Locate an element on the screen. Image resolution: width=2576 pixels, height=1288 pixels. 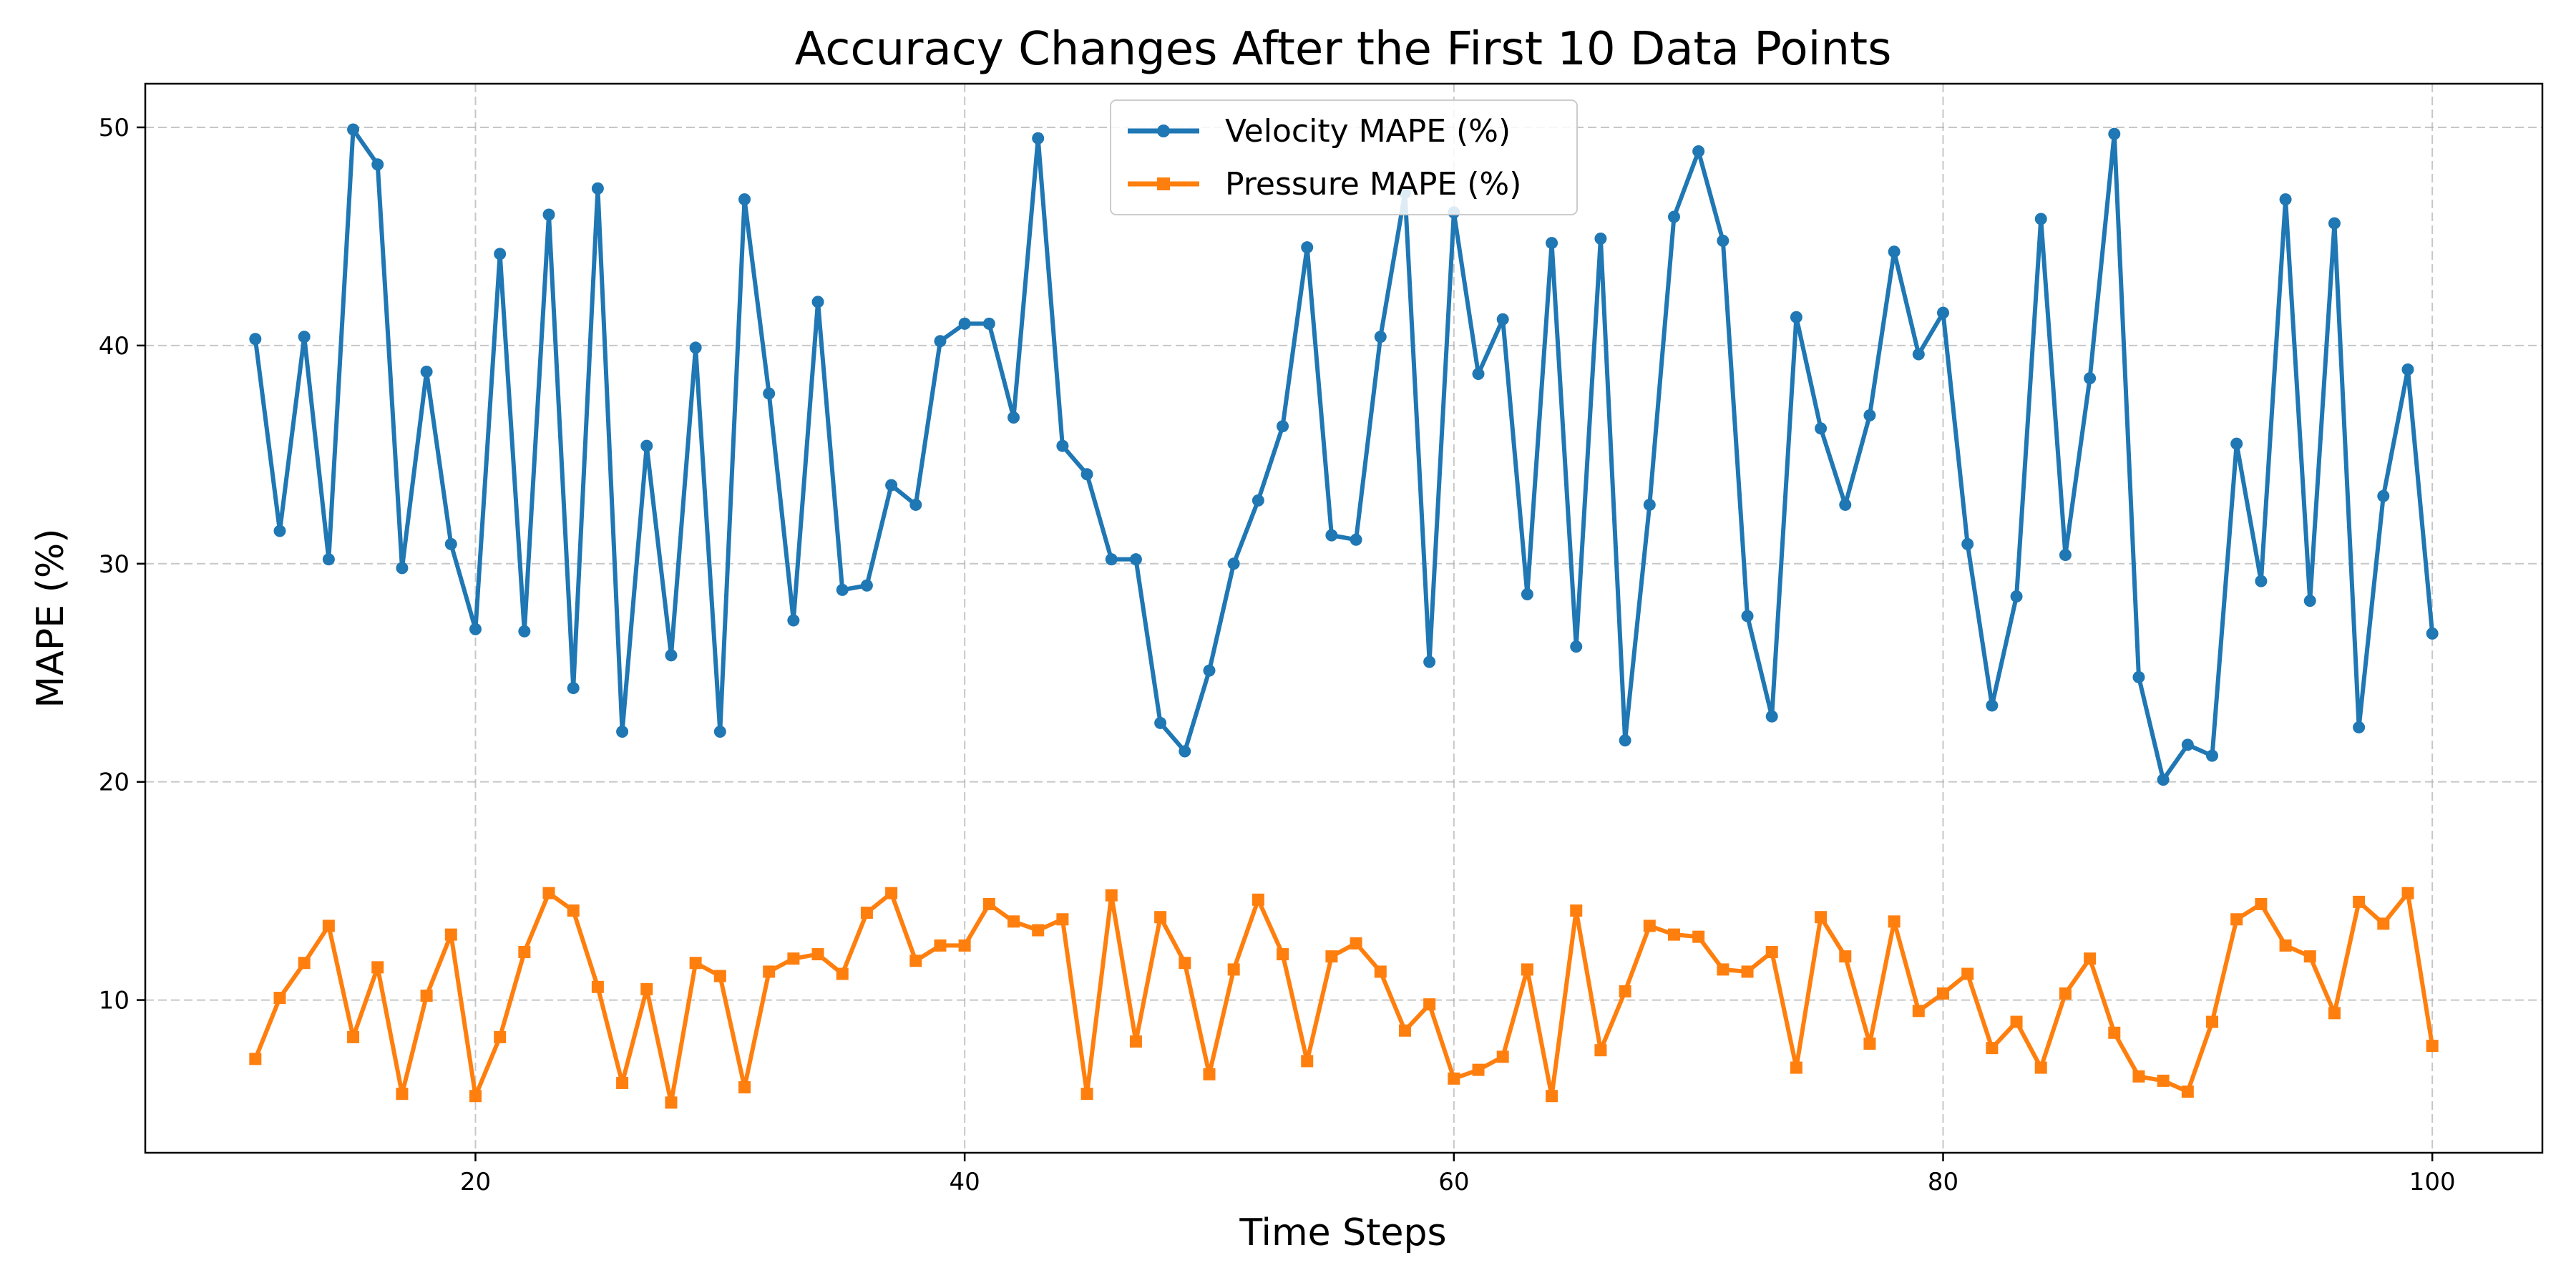
y-tick-label: 10 is located at coordinates (114, 1001).